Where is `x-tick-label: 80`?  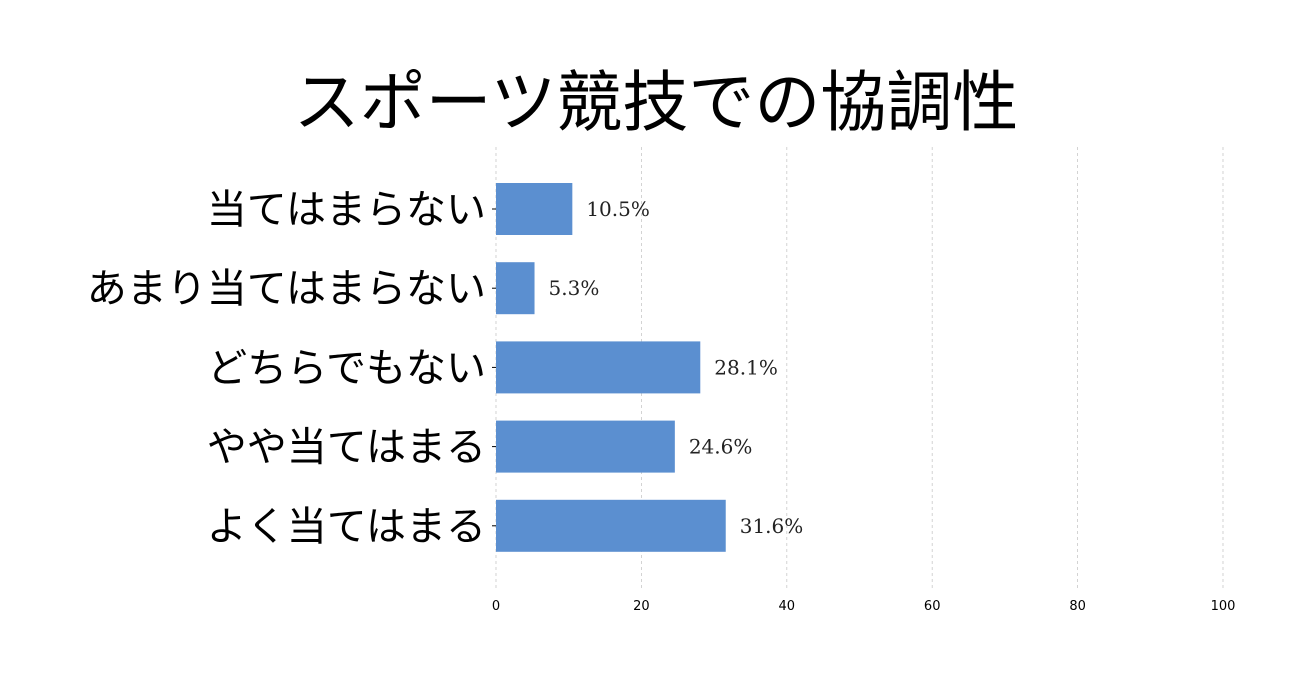
x-tick-label: 80 is located at coordinates (1077, 606).